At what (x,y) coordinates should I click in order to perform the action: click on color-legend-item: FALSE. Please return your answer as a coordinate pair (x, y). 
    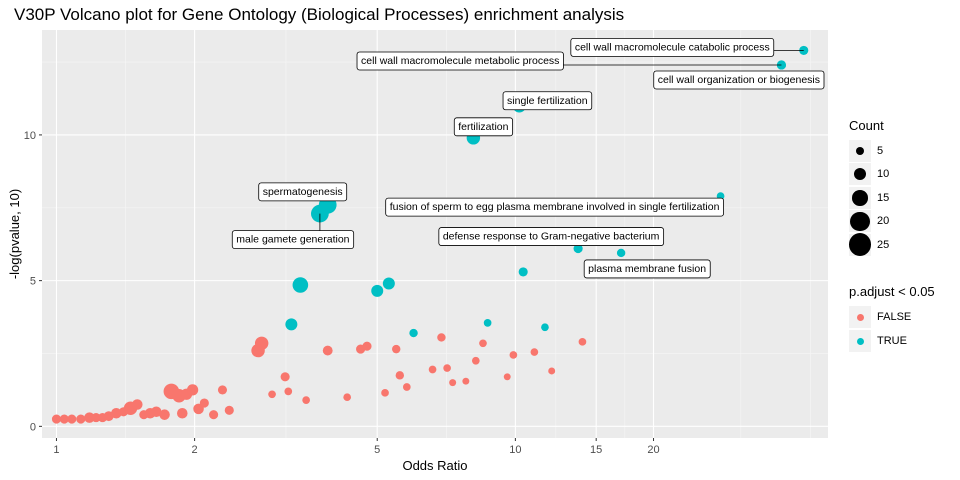
    Looking at the image, I should click on (892, 317).